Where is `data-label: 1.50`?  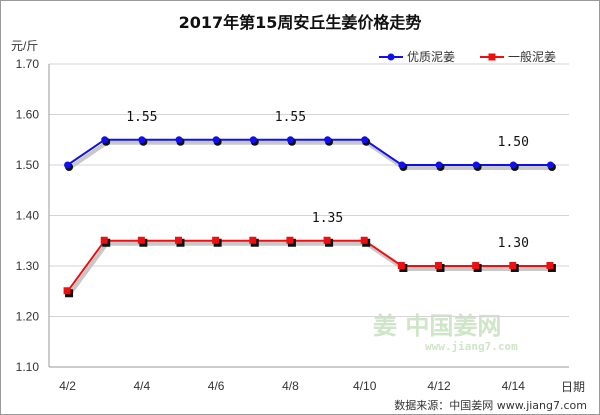
data-label: 1.50 is located at coordinates (513, 142).